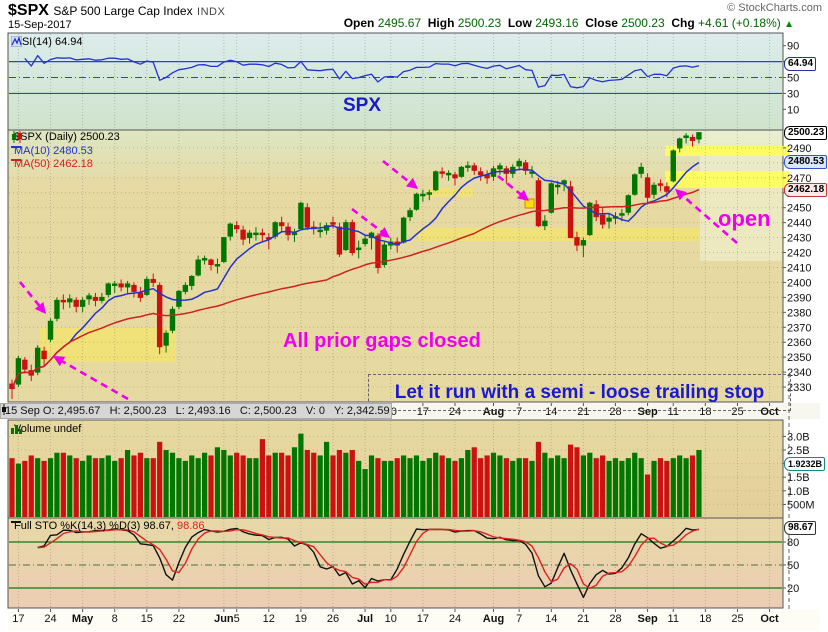 This screenshot has width=828, height=632. I want to click on stoch-legend-black: Full STO %K(14,3) %D(3) 98.67,, so click(94, 526).